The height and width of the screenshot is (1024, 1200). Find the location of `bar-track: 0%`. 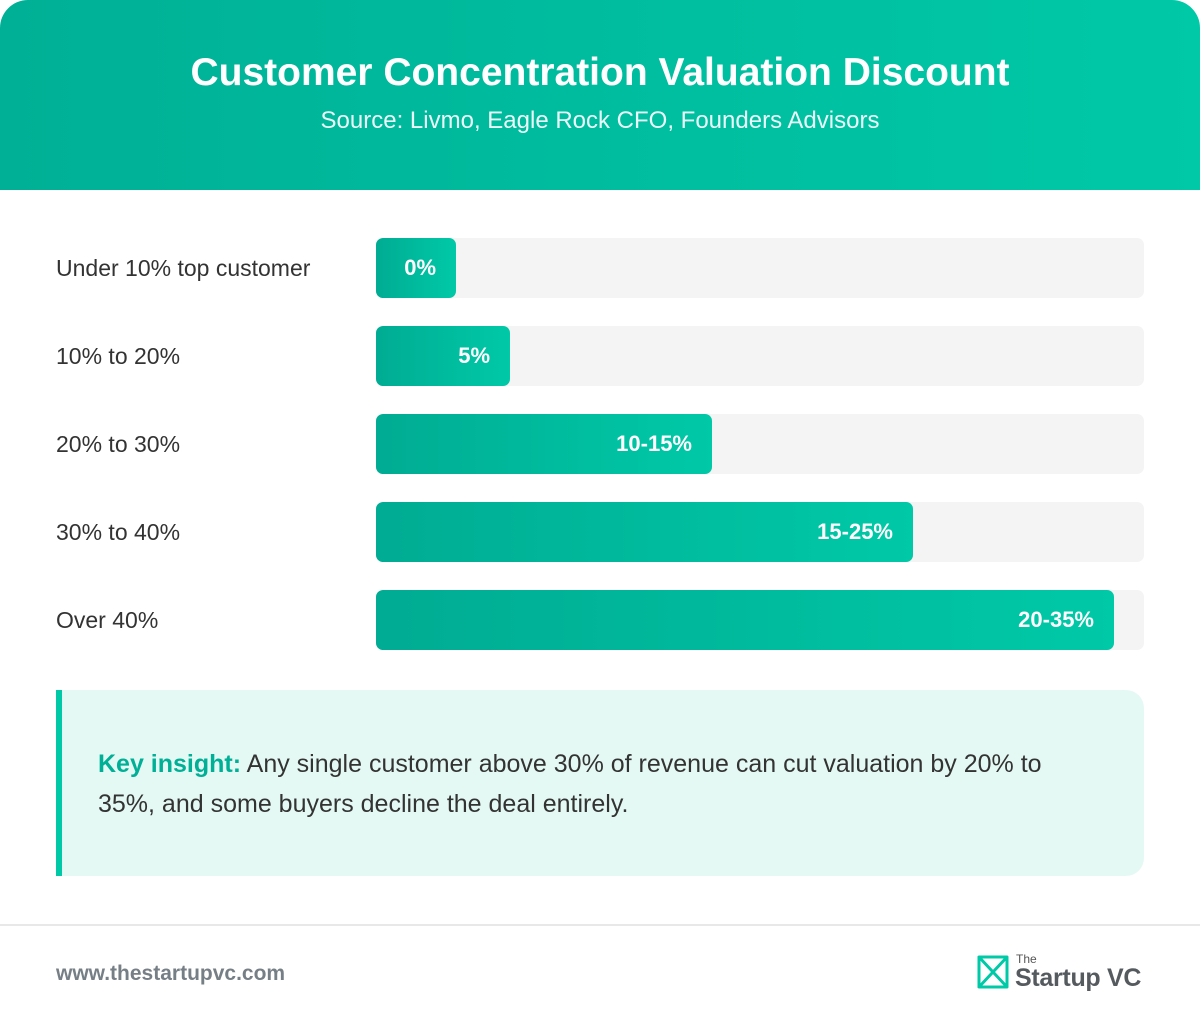

bar-track: 0% is located at coordinates (760, 268).